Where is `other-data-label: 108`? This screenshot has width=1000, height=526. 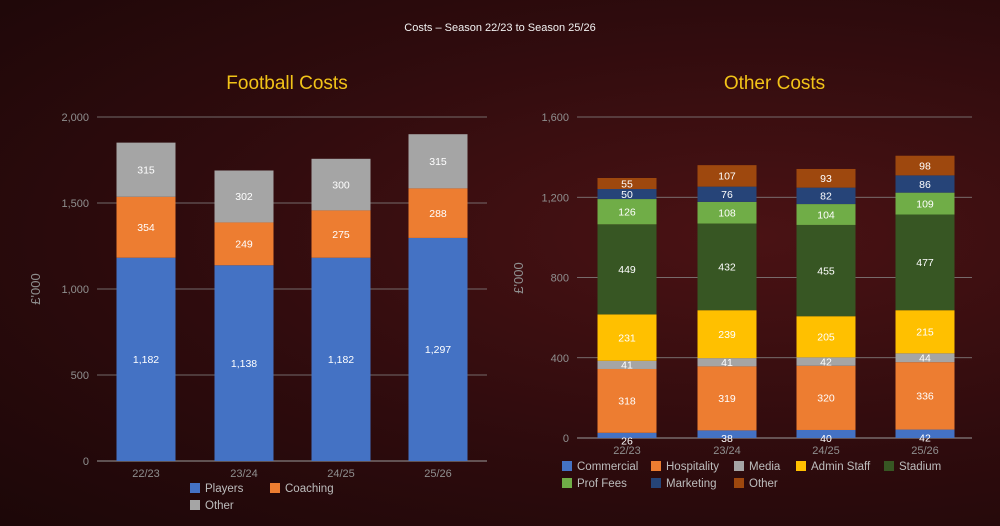
other-data-label: 108 is located at coordinates (727, 213).